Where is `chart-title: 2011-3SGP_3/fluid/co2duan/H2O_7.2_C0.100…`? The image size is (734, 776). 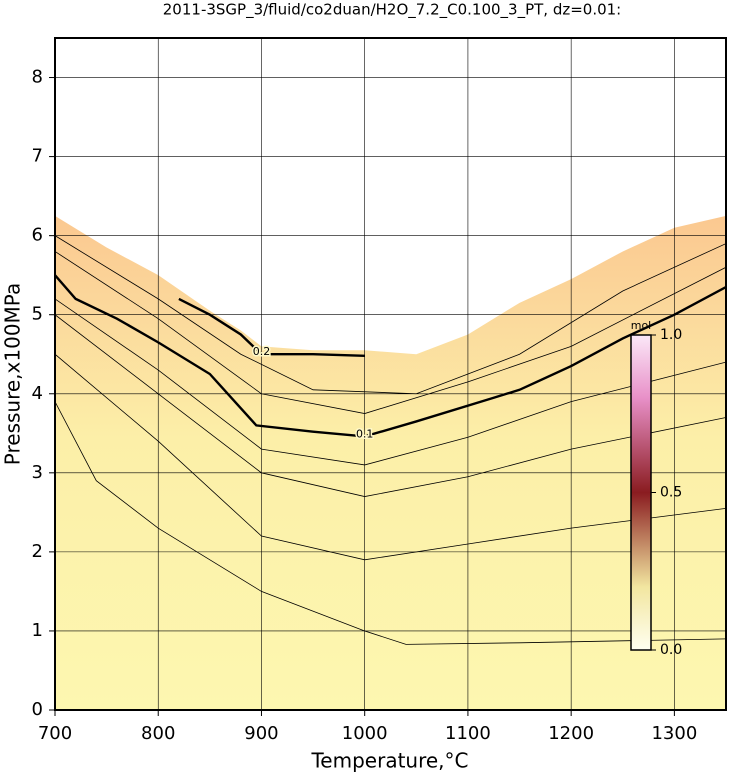
chart-title: 2011-3SGP_3/fluid/co2duan/H2O_7.2_C0.100… is located at coordinates (392, 10).